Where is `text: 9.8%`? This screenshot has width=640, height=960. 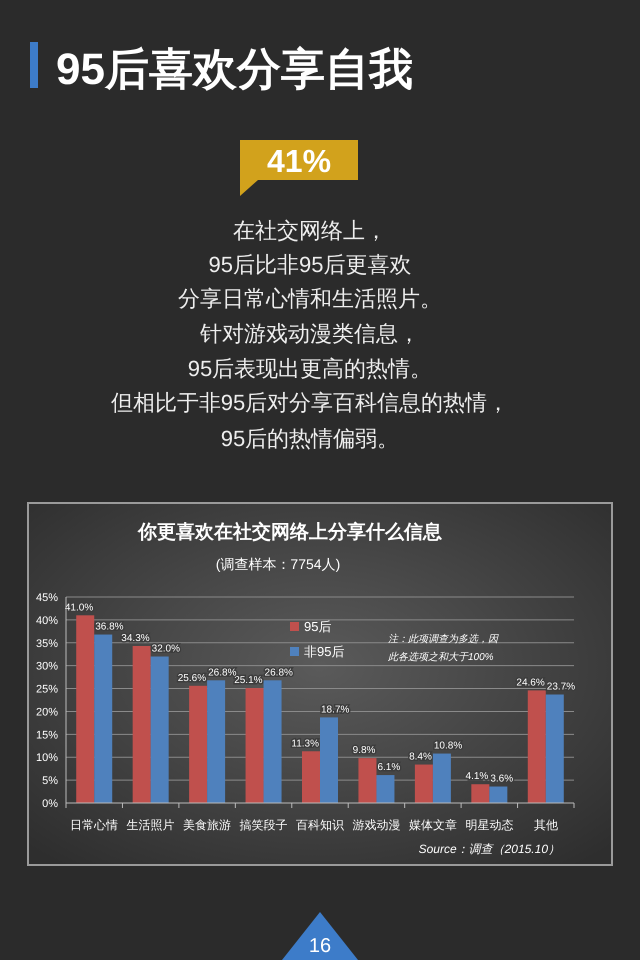
text: 9.8% is located at coordinates (364, 750).